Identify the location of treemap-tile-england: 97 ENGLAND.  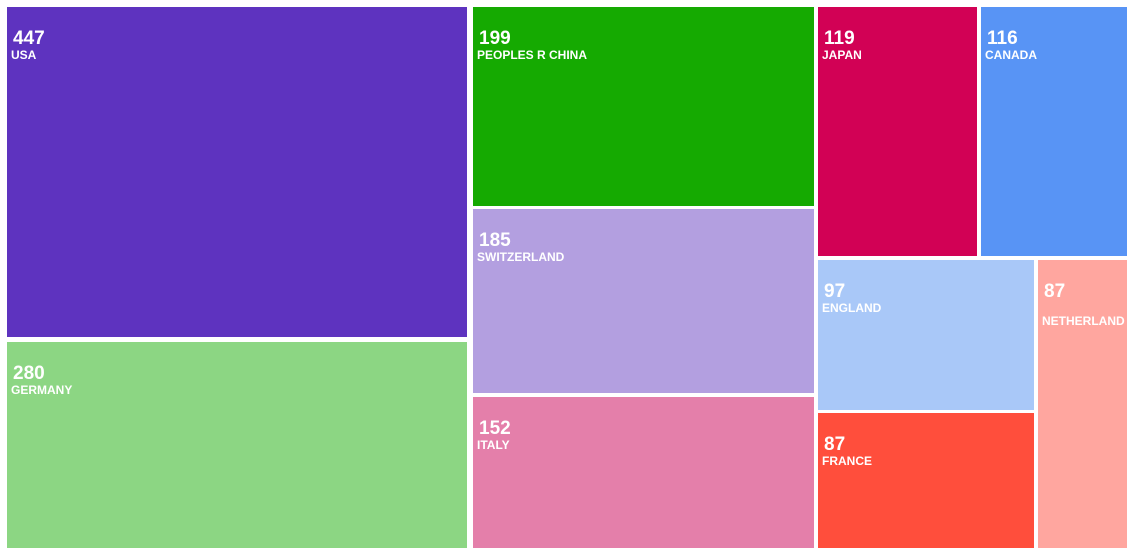
(926, 335).